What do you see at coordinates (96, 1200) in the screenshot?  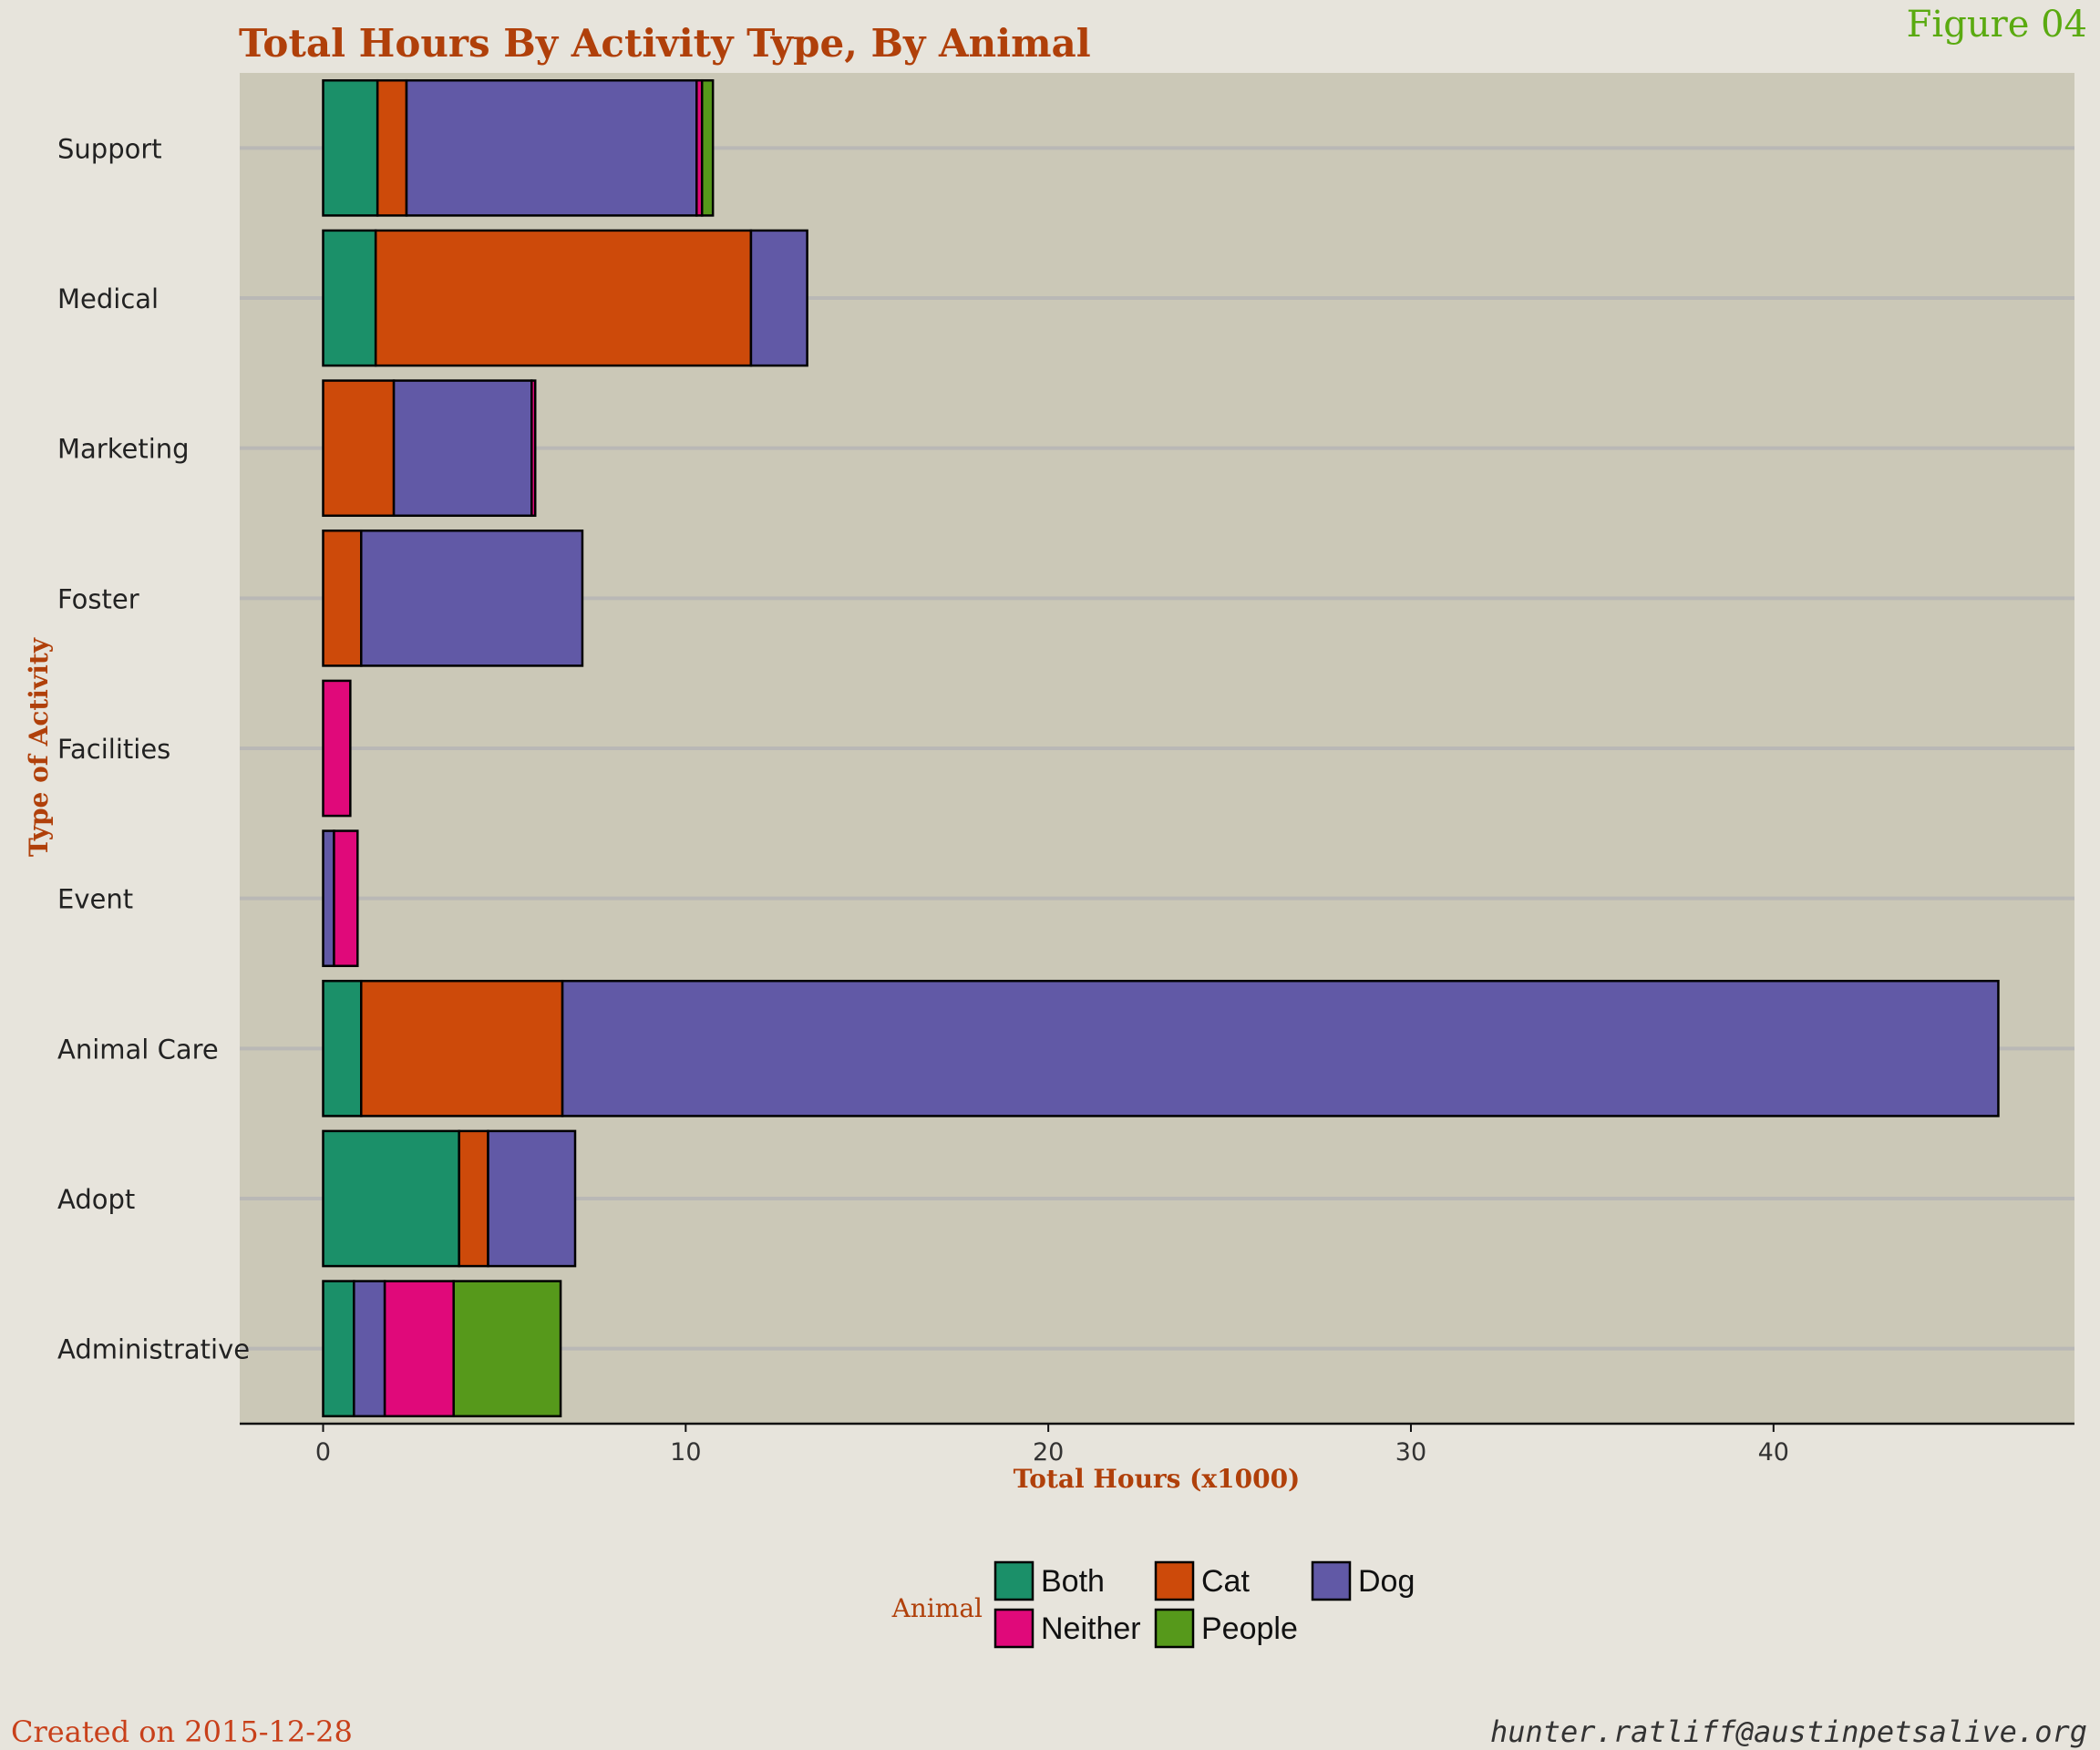 I see `y-tick-label-adopt: Adopt` at bounding box center [96, 1200].